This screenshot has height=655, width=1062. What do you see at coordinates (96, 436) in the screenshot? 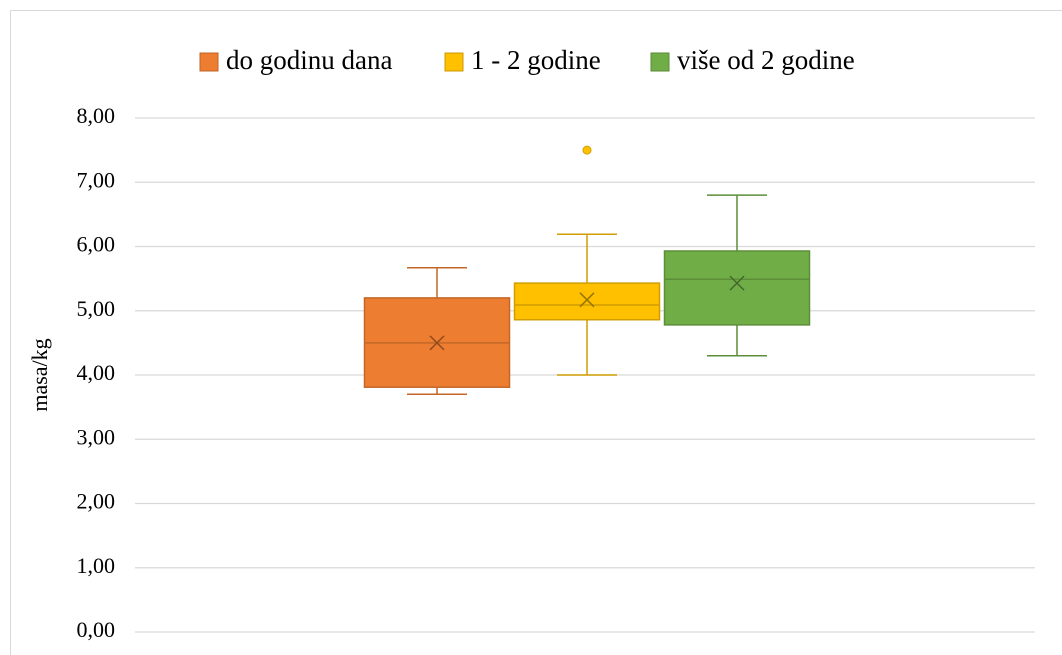
I see `y-tick-label: 3,00` at bounding box center [96, 436].